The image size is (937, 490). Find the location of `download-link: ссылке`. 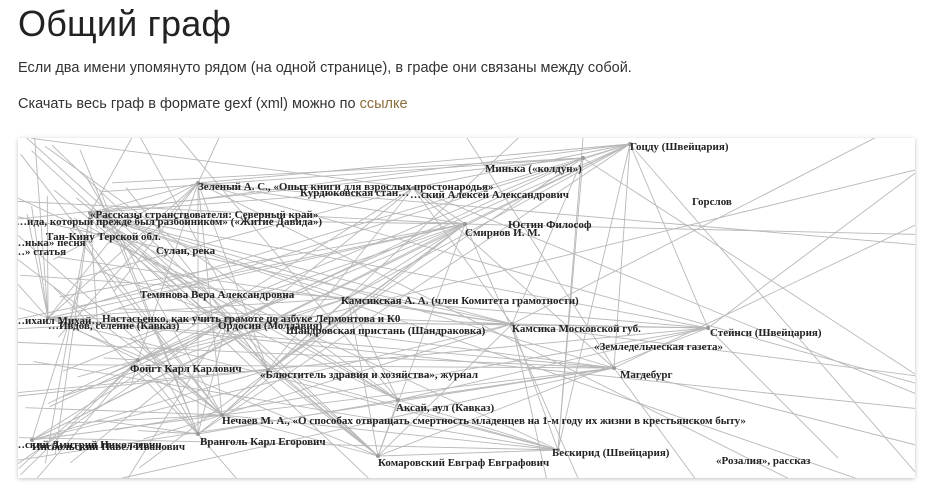

download-link: ссылке is located at coordinates (383, 104).